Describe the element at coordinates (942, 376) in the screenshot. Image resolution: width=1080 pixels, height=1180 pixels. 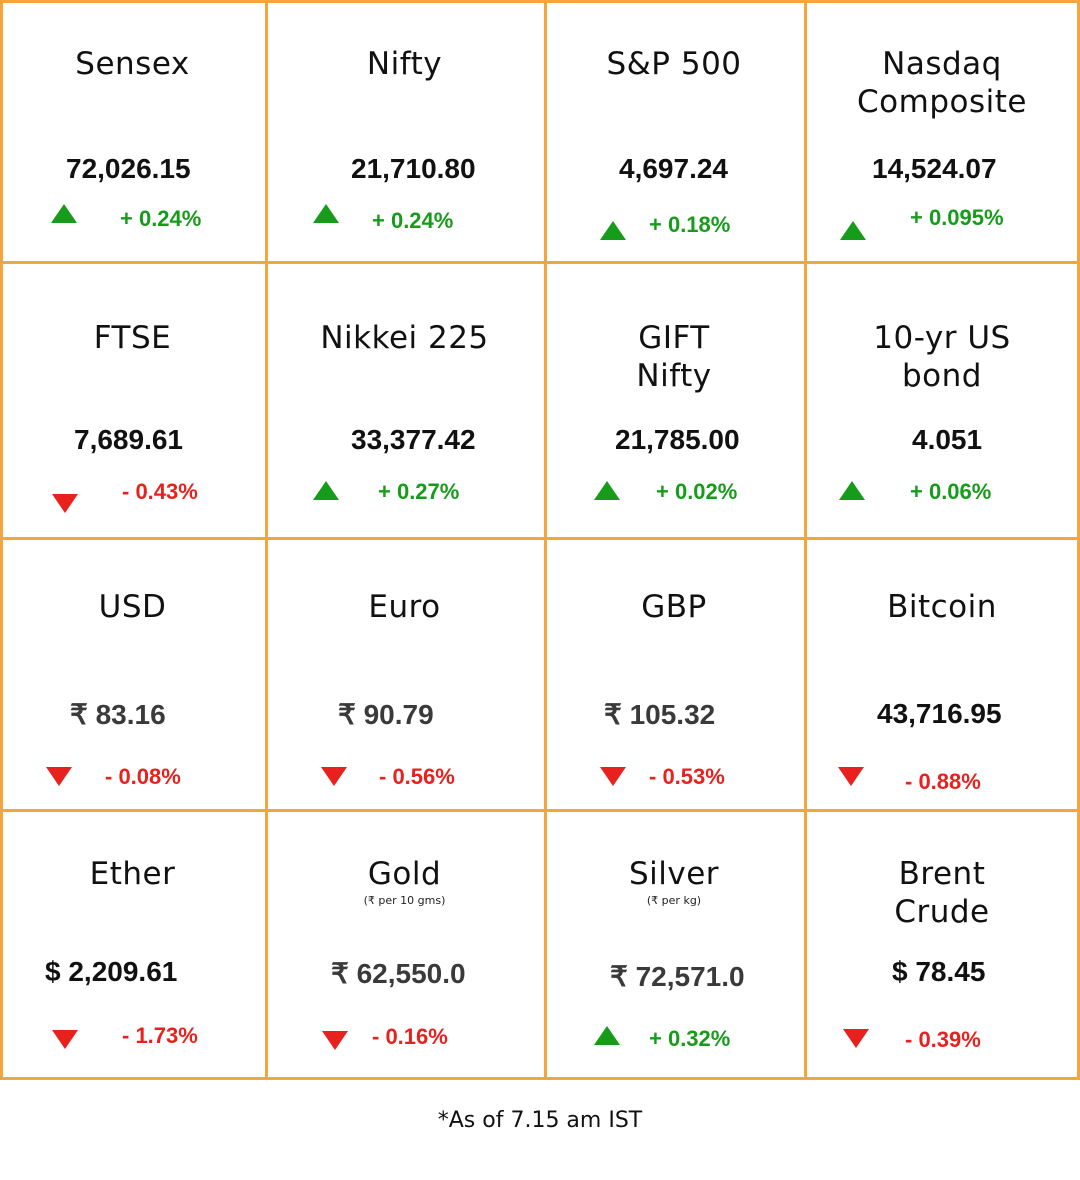
I see `tile-title-line2: bond` at that location.